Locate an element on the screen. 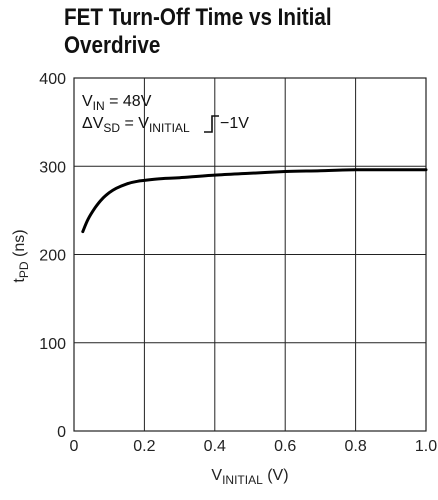 The width and height of the screenshot is (438, 500). x-tick-label-5: 1.0 is located at coordinates (426, 446).